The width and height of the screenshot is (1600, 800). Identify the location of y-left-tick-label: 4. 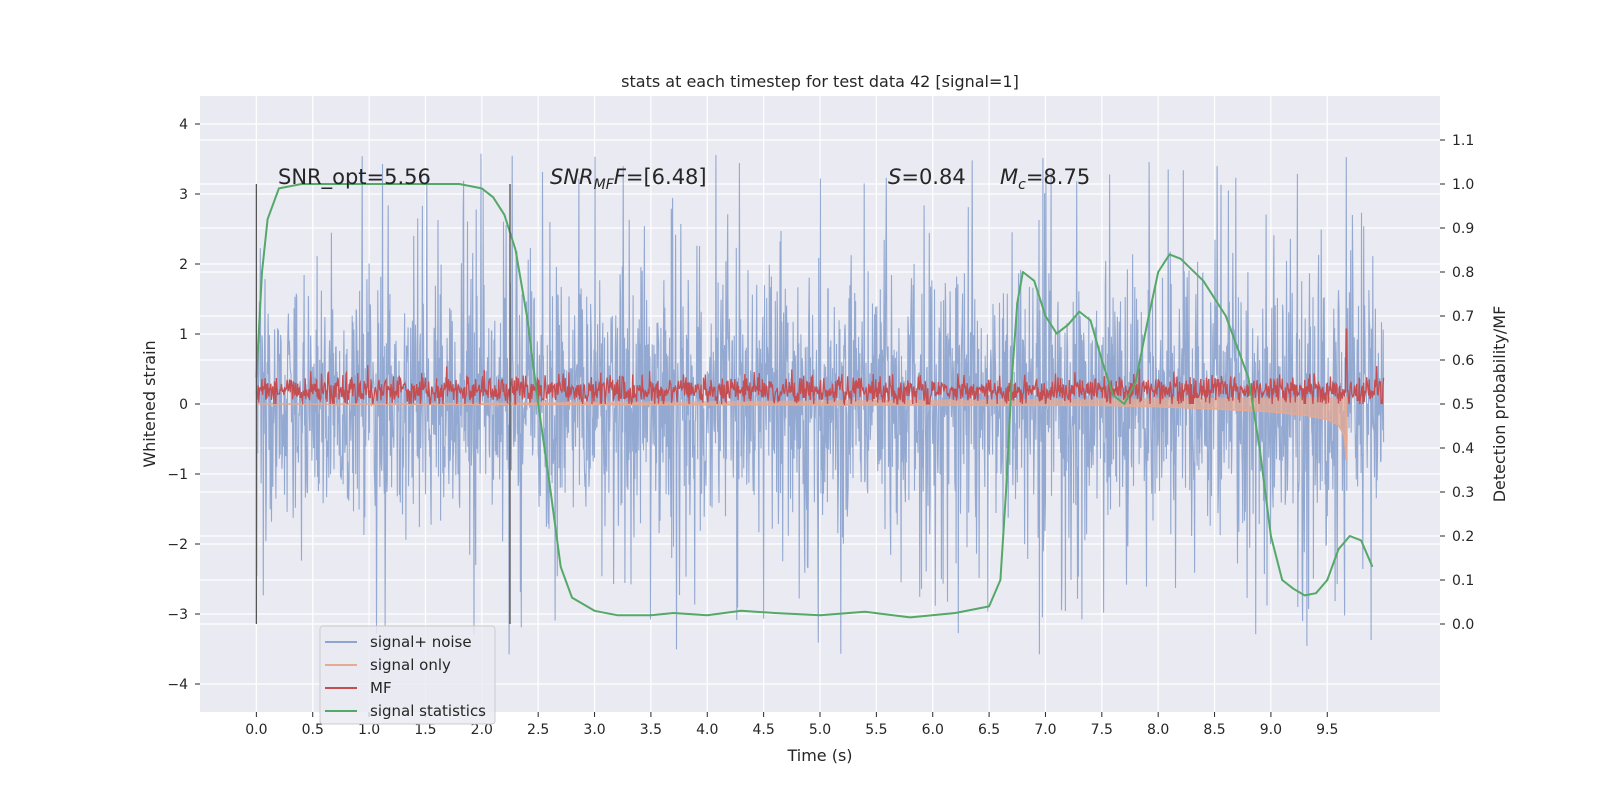
(183, 125).